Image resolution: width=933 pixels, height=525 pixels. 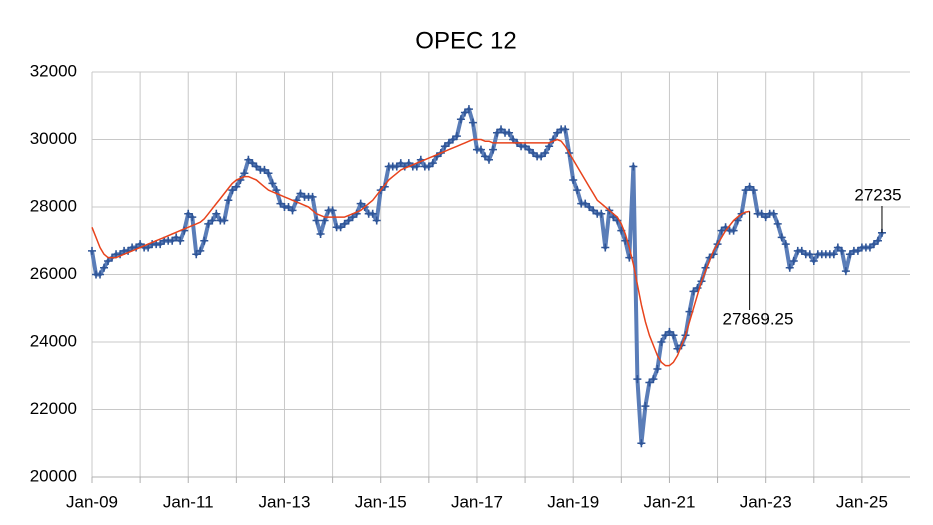 I want to click on x-tick-label: Jan-25, so click(x=862, y=501).